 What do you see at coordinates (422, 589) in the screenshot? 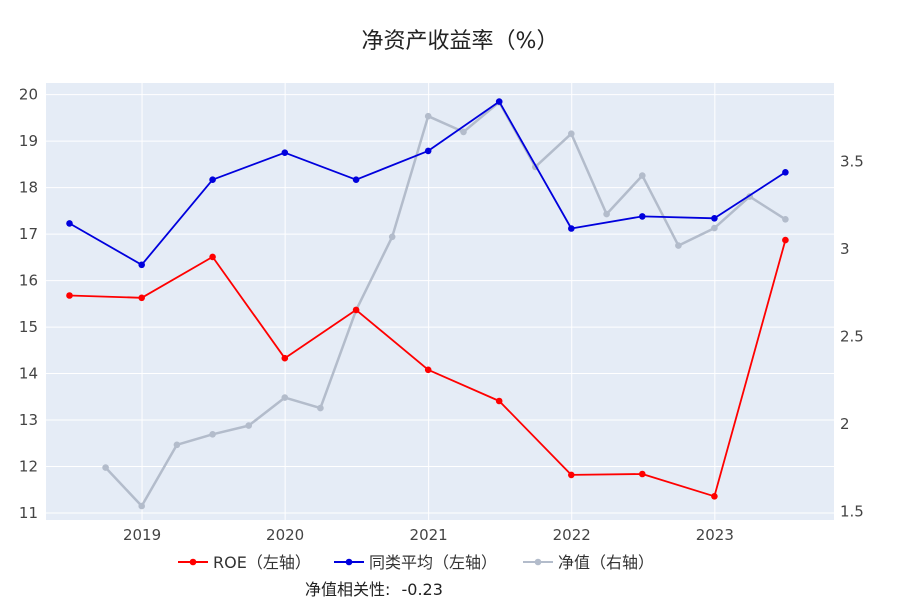
I see `correlation-value: -0.23` at bounding box center [422, 589].